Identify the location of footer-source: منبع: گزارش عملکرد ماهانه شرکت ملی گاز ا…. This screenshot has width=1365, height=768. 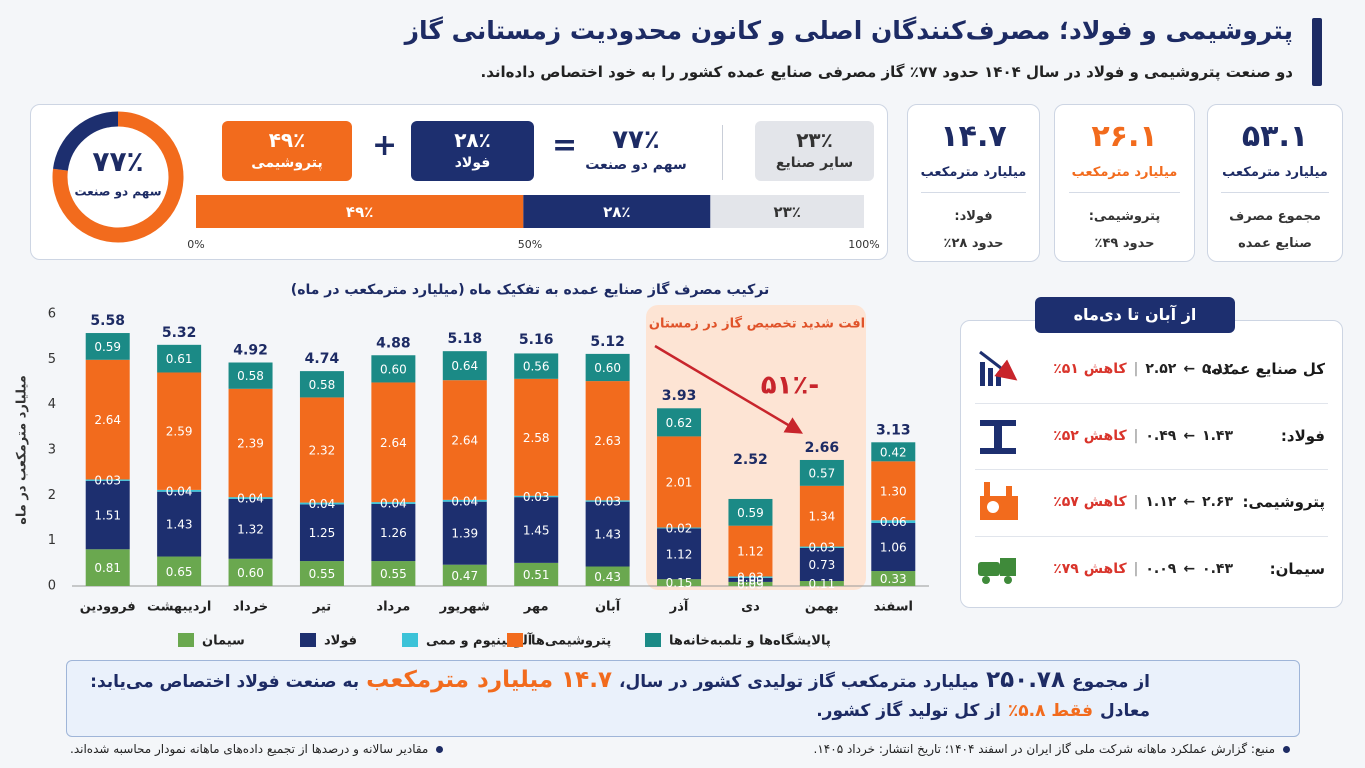
(1052, 749).